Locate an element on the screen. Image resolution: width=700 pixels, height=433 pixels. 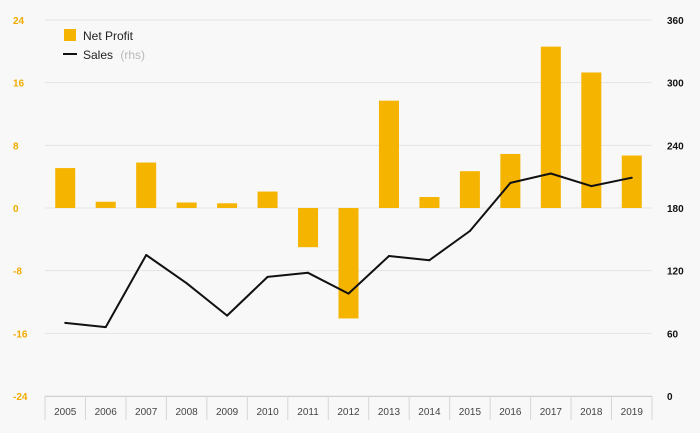
point-sales-2012 is located at coordinates (348, 293).